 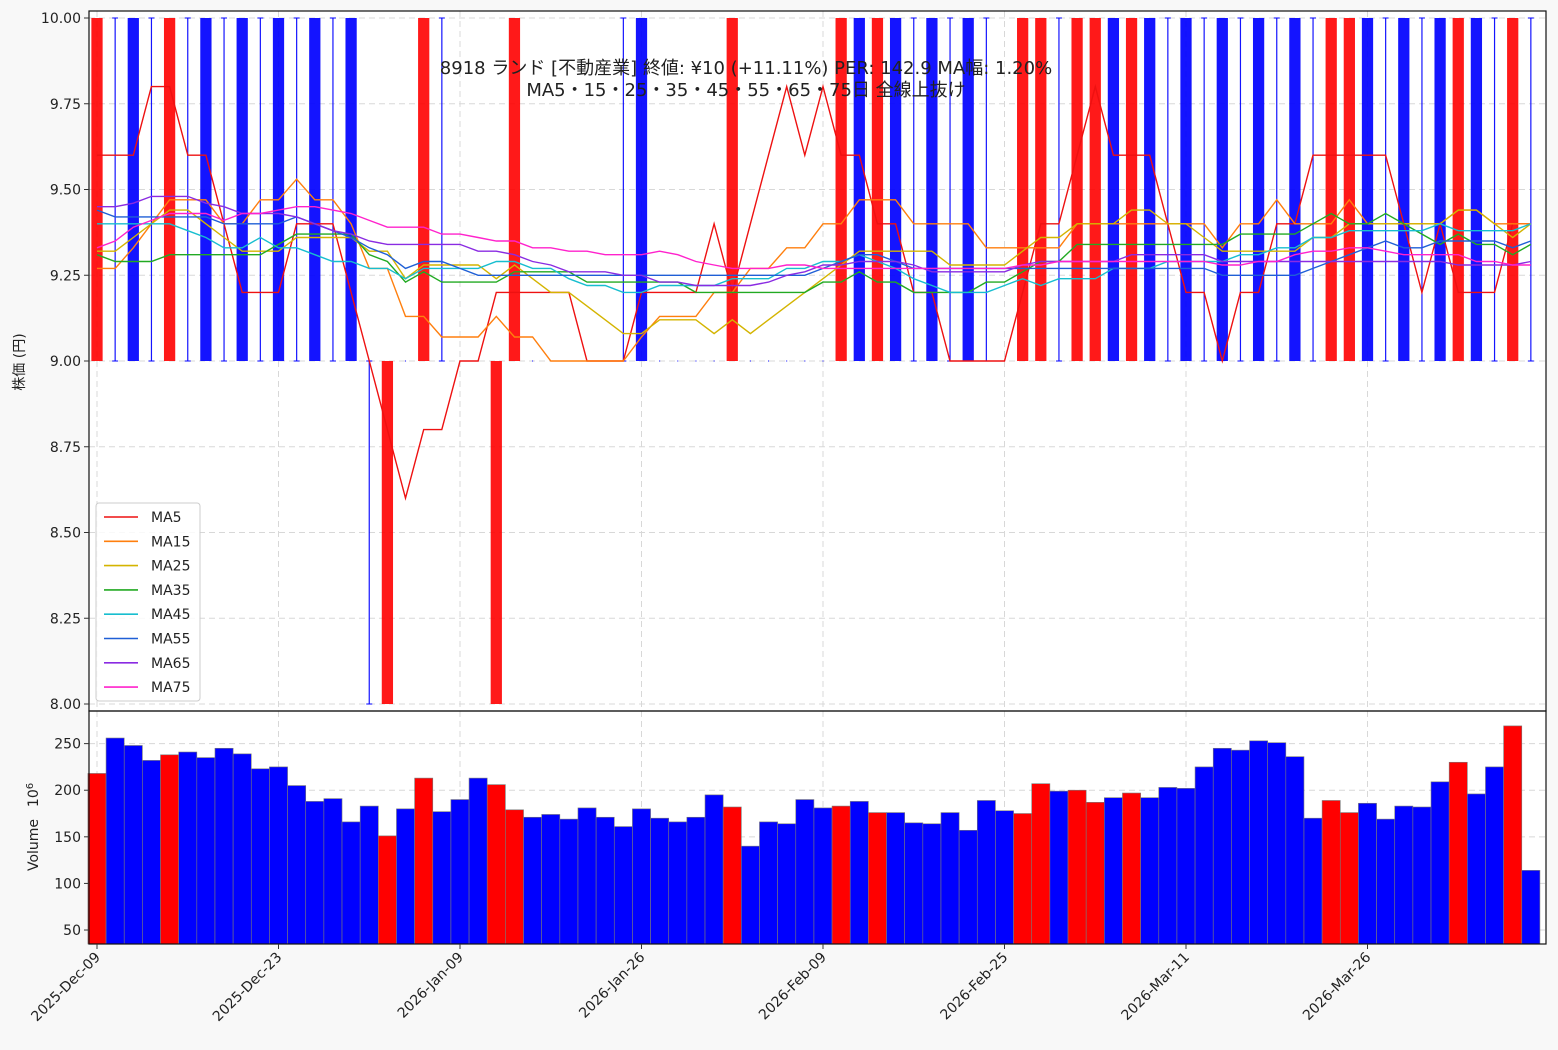 What do you see at coordinates (65, 619) in the screenshot?
I see `price-tick-label: 8.25` at bounding box center [65, 619].